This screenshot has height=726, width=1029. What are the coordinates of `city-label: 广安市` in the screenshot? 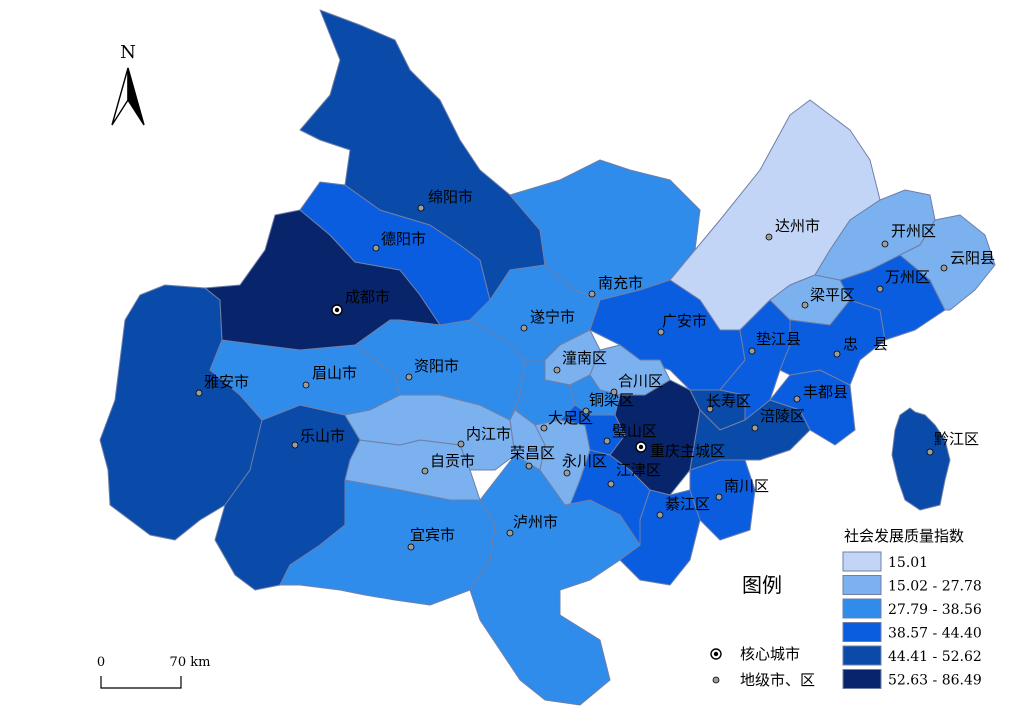 It's located at (684, 321).